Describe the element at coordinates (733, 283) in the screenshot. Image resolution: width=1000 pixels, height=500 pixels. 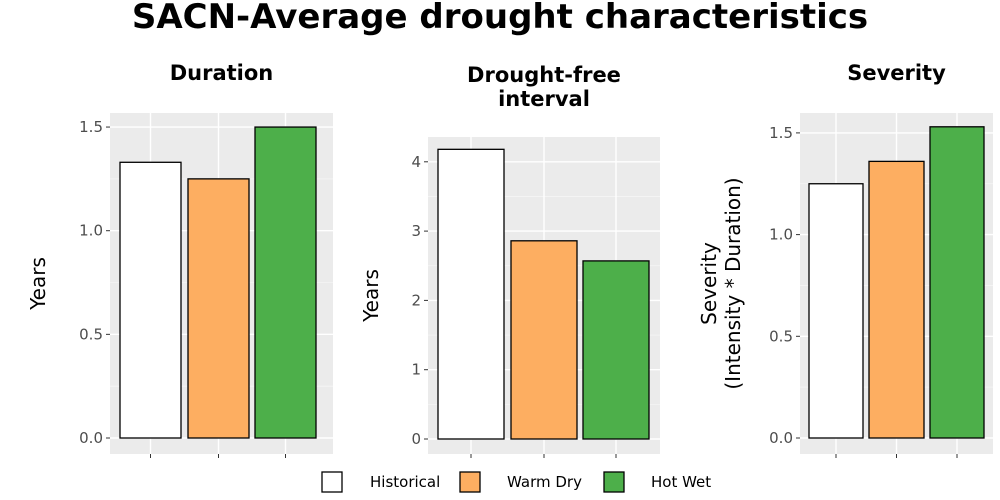
I see `y-axis-title: (Intensity * Duration)` at that location.